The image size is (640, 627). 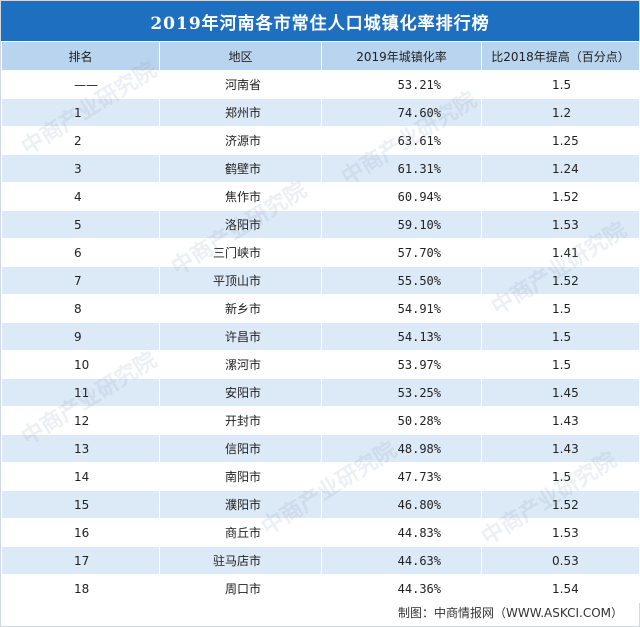 I want to click on table-row: —— 河南省 53.21% 1.5, so click(x=320, y=84).